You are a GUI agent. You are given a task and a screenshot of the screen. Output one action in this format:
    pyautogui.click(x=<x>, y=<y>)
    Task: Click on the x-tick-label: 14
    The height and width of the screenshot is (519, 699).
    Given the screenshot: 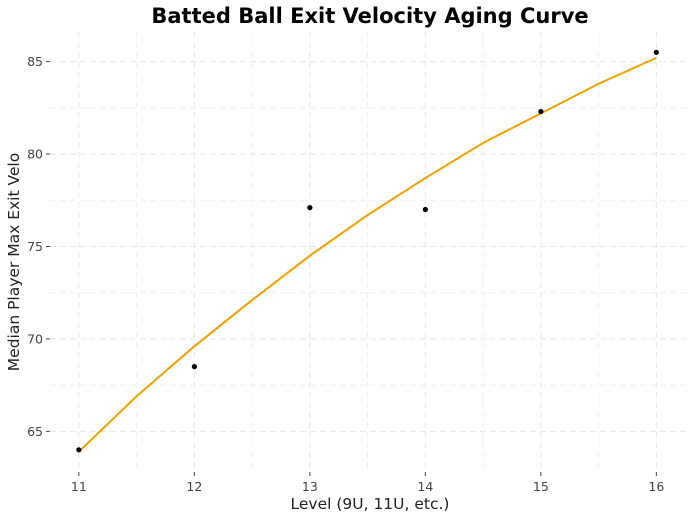 What is the action you would take?
    pyautogui.click(x=425, y=486)
    